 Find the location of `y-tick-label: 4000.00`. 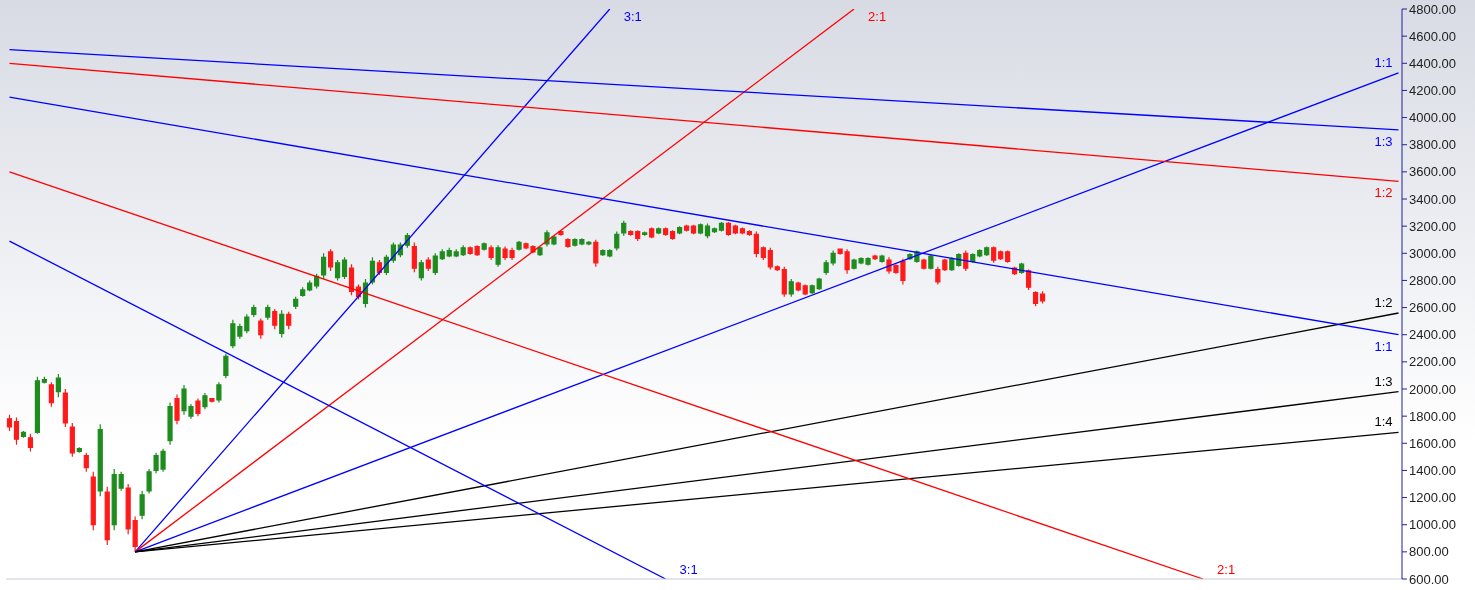

y-tick-label: 4000.00 is located at coordinates (1432, 118).